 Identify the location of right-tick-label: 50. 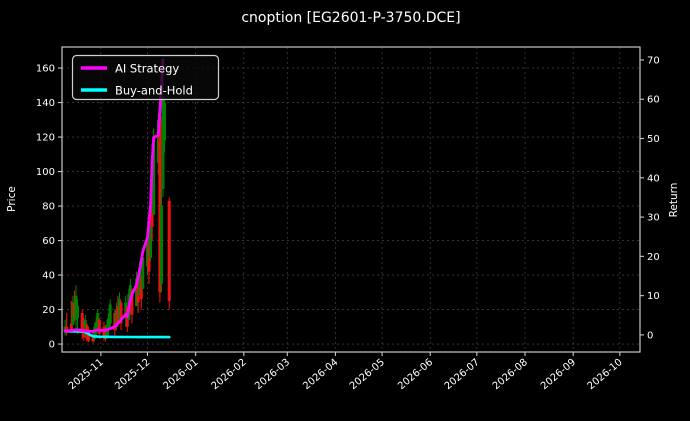
(653, 139).